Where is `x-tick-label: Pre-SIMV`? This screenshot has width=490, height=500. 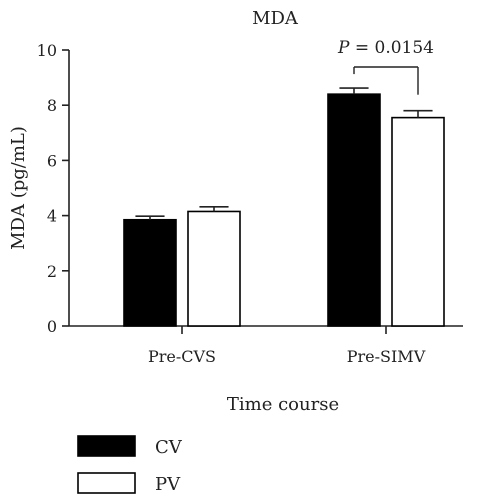 x-tick-label: Pre-SIMV is located at coordinates (386, 356).